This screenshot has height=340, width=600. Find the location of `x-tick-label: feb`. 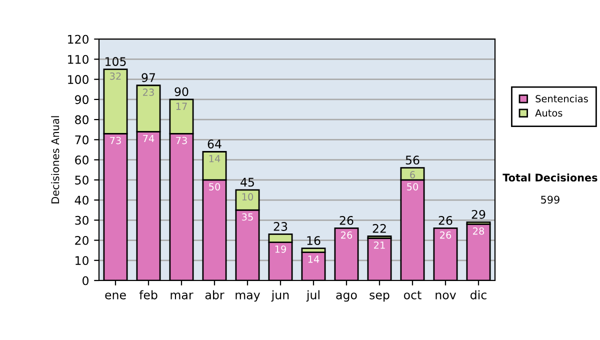

x-tick-label: feb is located at coordinates (148, 295).